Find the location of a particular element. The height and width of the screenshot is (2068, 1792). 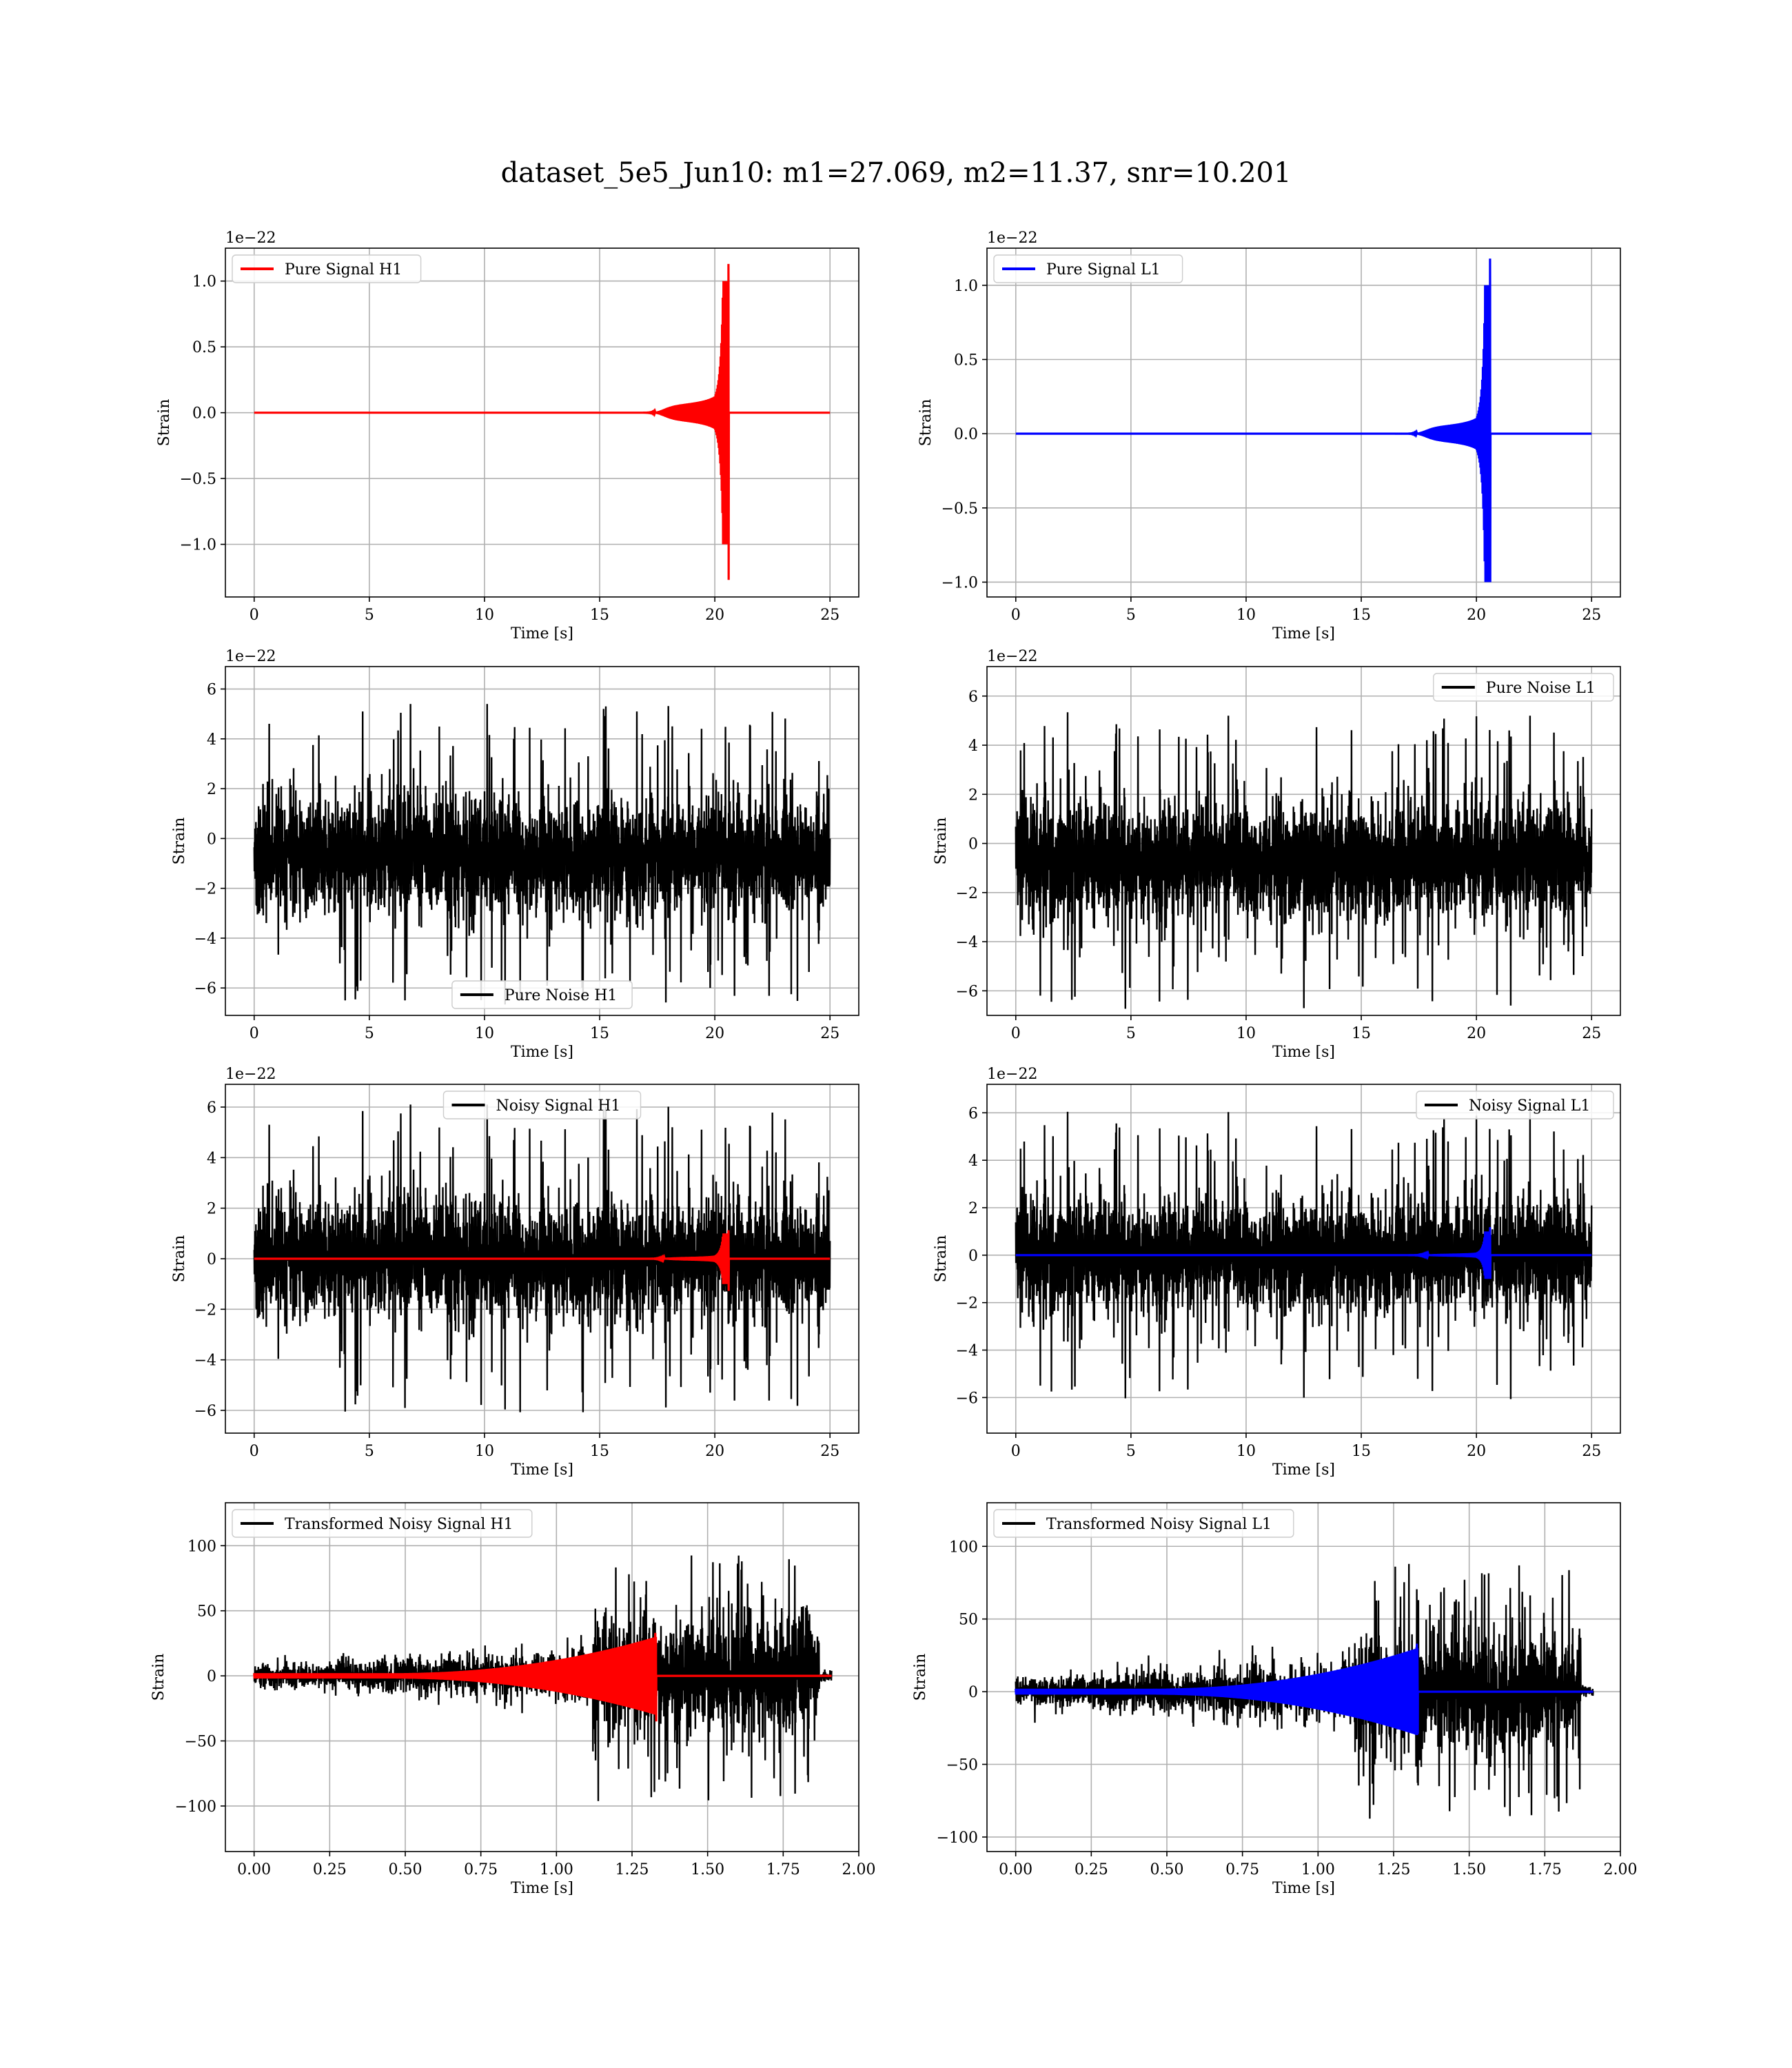

legend: Noisy Signal L1 is located at coordinates (1515, 1105).